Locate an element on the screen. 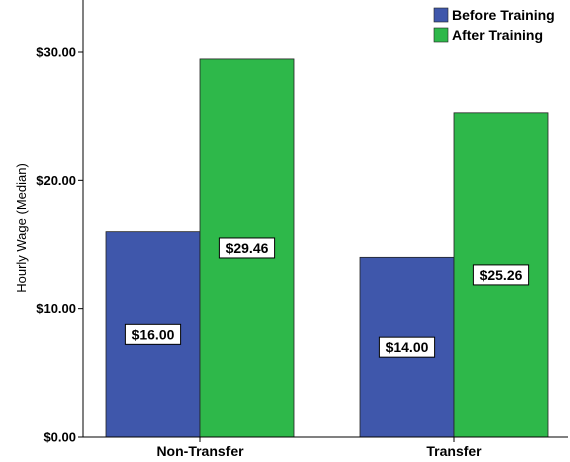 The width and height of the screenshot is (570, 462). data-label: $29.46 is located at coordinates (247, 248).